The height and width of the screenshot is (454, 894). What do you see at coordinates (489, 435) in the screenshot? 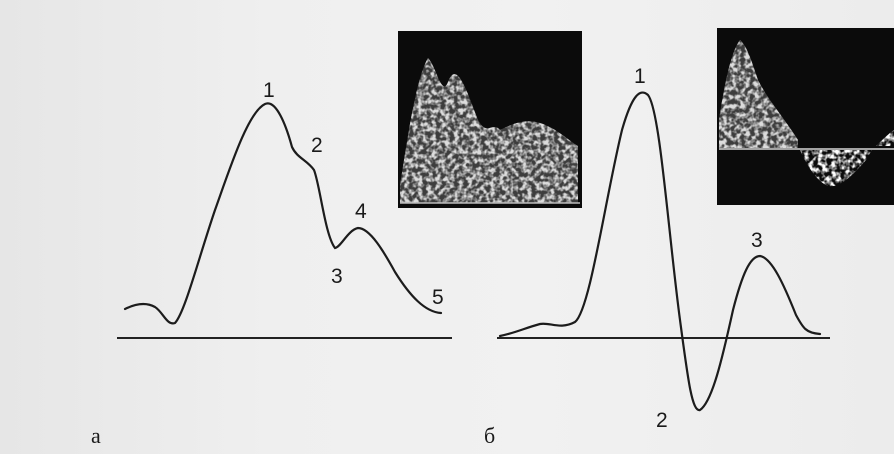
I see `panel-b-caption: б` at bounding box center [489, 435].